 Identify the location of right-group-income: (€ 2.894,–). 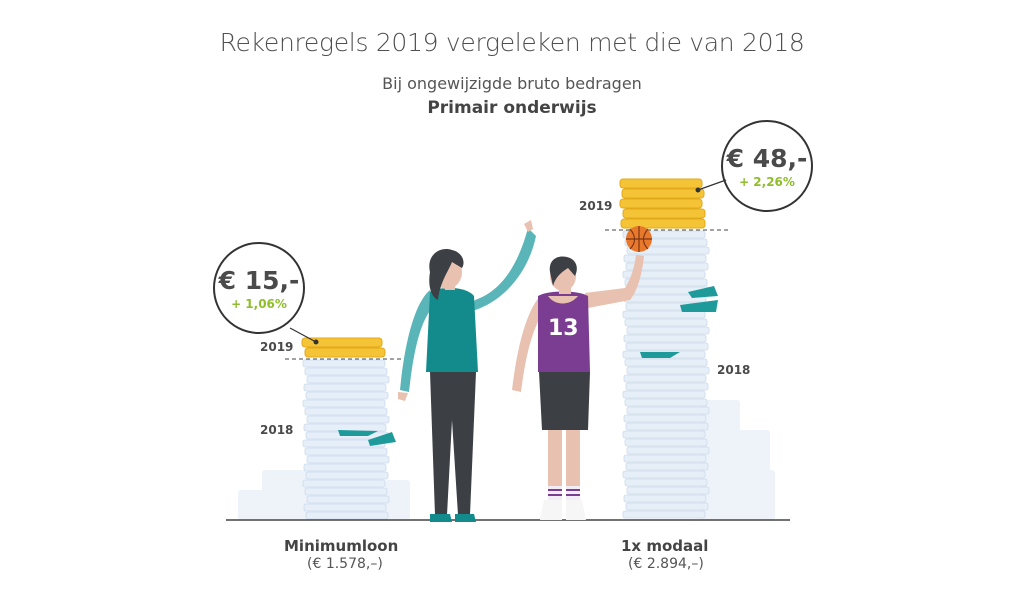
(666, 564).